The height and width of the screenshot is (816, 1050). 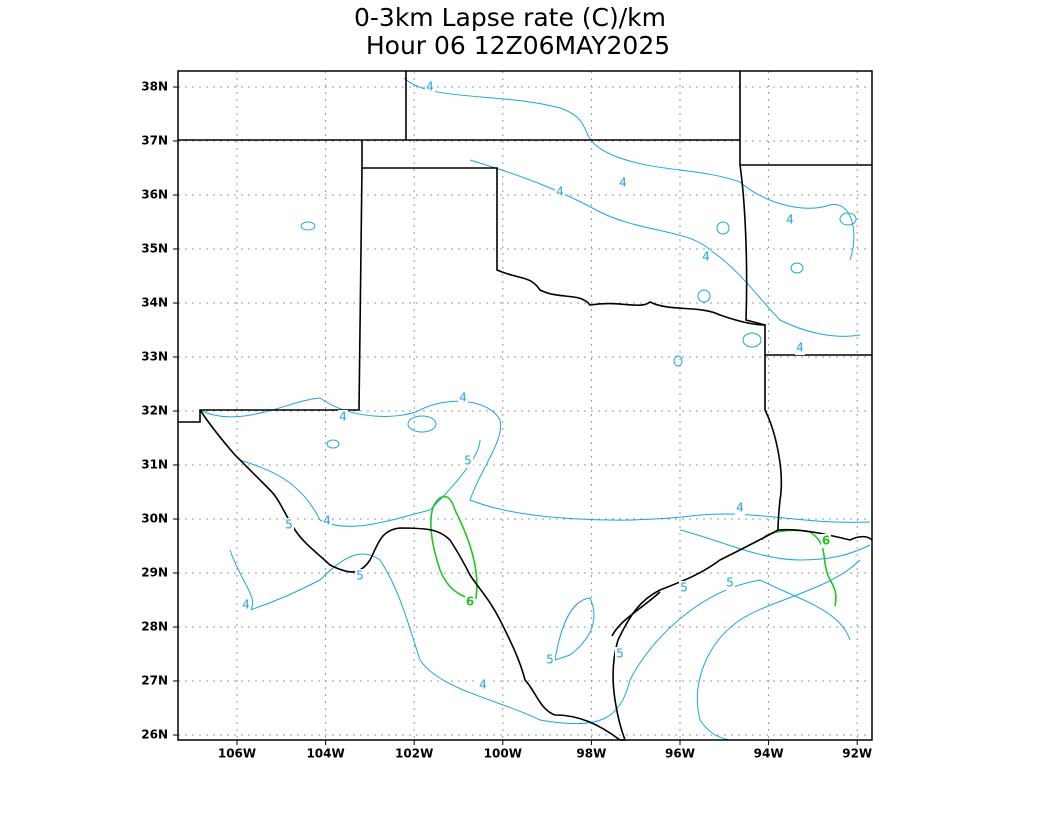 I want to click on latitude-label: 34N, so click(x=154, y=303).